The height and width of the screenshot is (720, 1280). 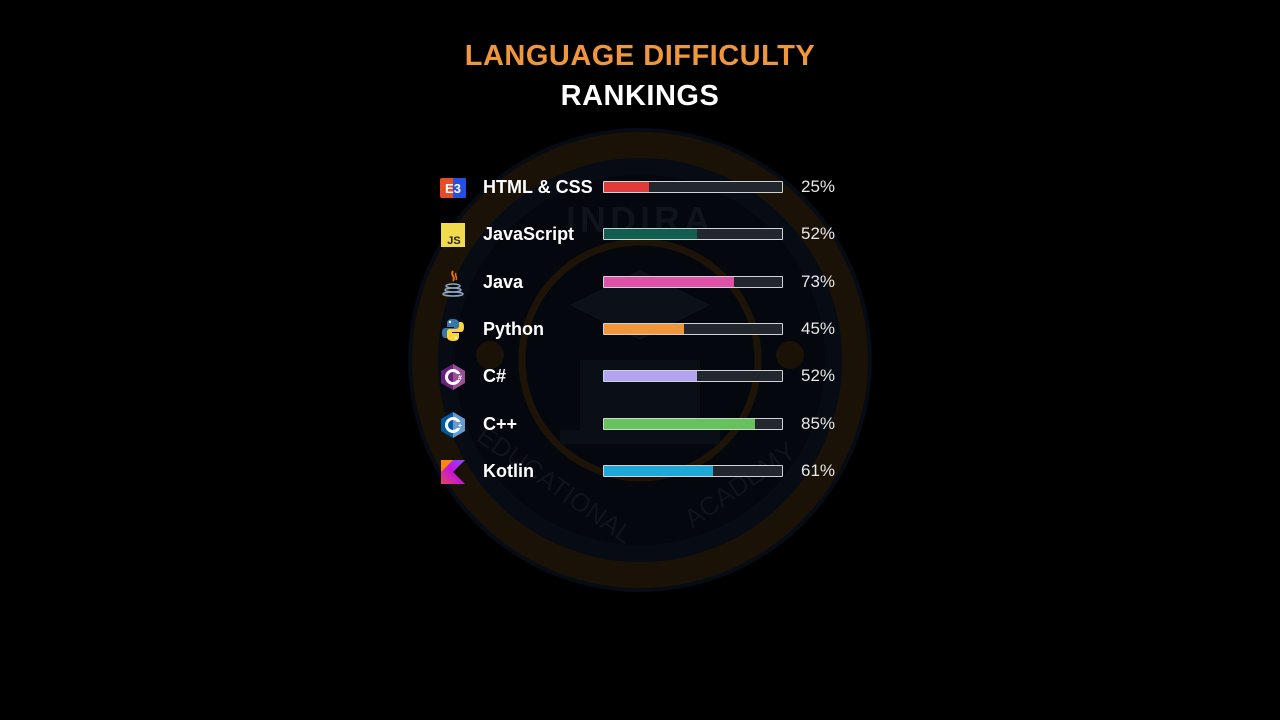 What do you see at coordinates (818, 470) in the screenshot?
I see `value-label: 61%` at bounding box center [818, 470].